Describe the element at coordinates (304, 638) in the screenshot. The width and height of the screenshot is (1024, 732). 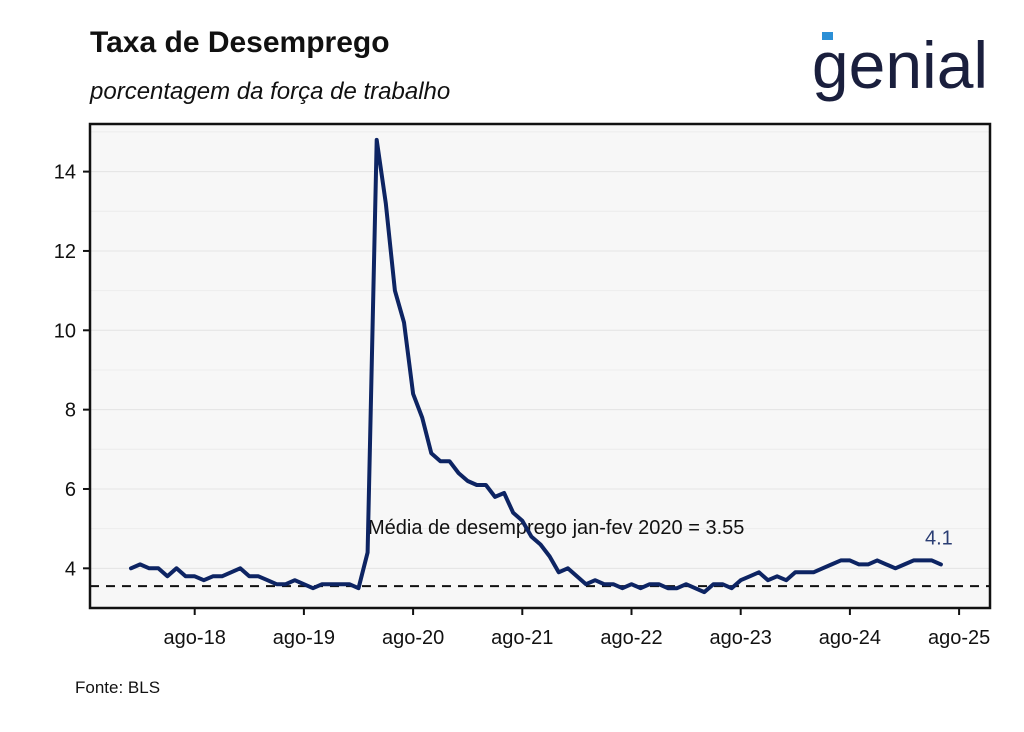
I see `x-tick-label: ago-19` at that location.